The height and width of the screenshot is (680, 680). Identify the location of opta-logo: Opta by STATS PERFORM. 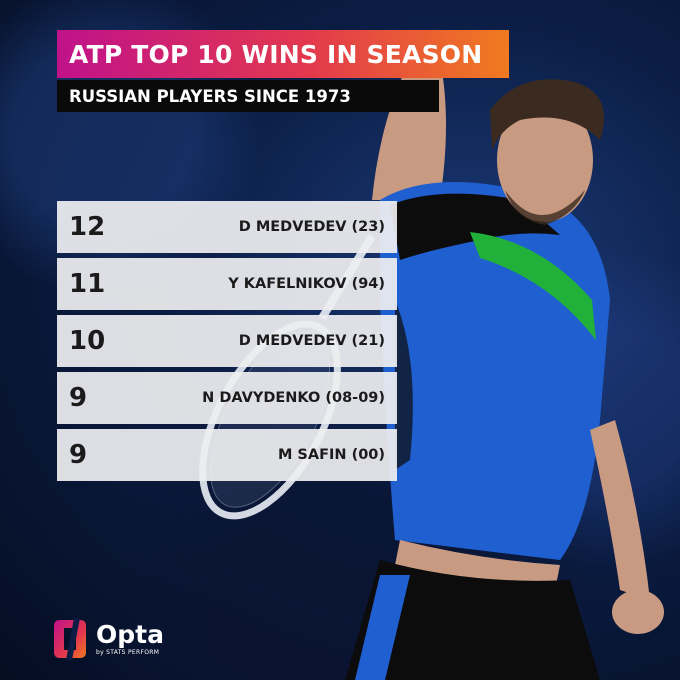
(107, 639).